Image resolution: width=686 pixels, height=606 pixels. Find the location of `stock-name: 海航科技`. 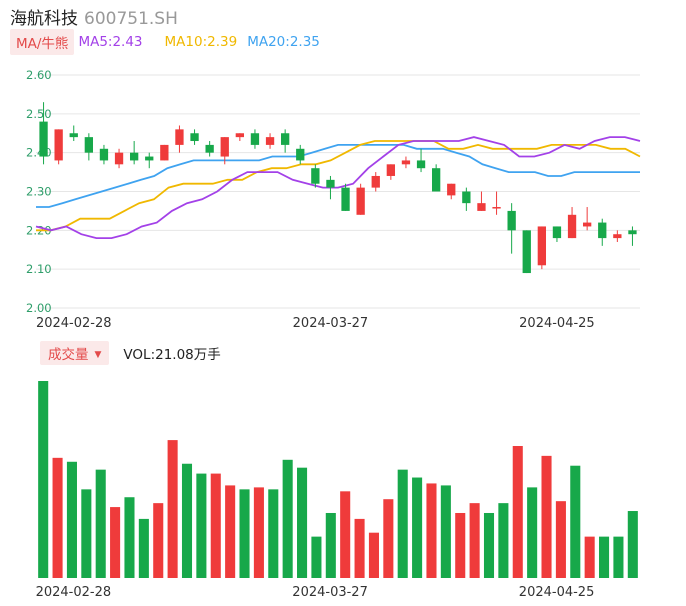

stock-name: 海航科技 is located at coordinates (44, 19).